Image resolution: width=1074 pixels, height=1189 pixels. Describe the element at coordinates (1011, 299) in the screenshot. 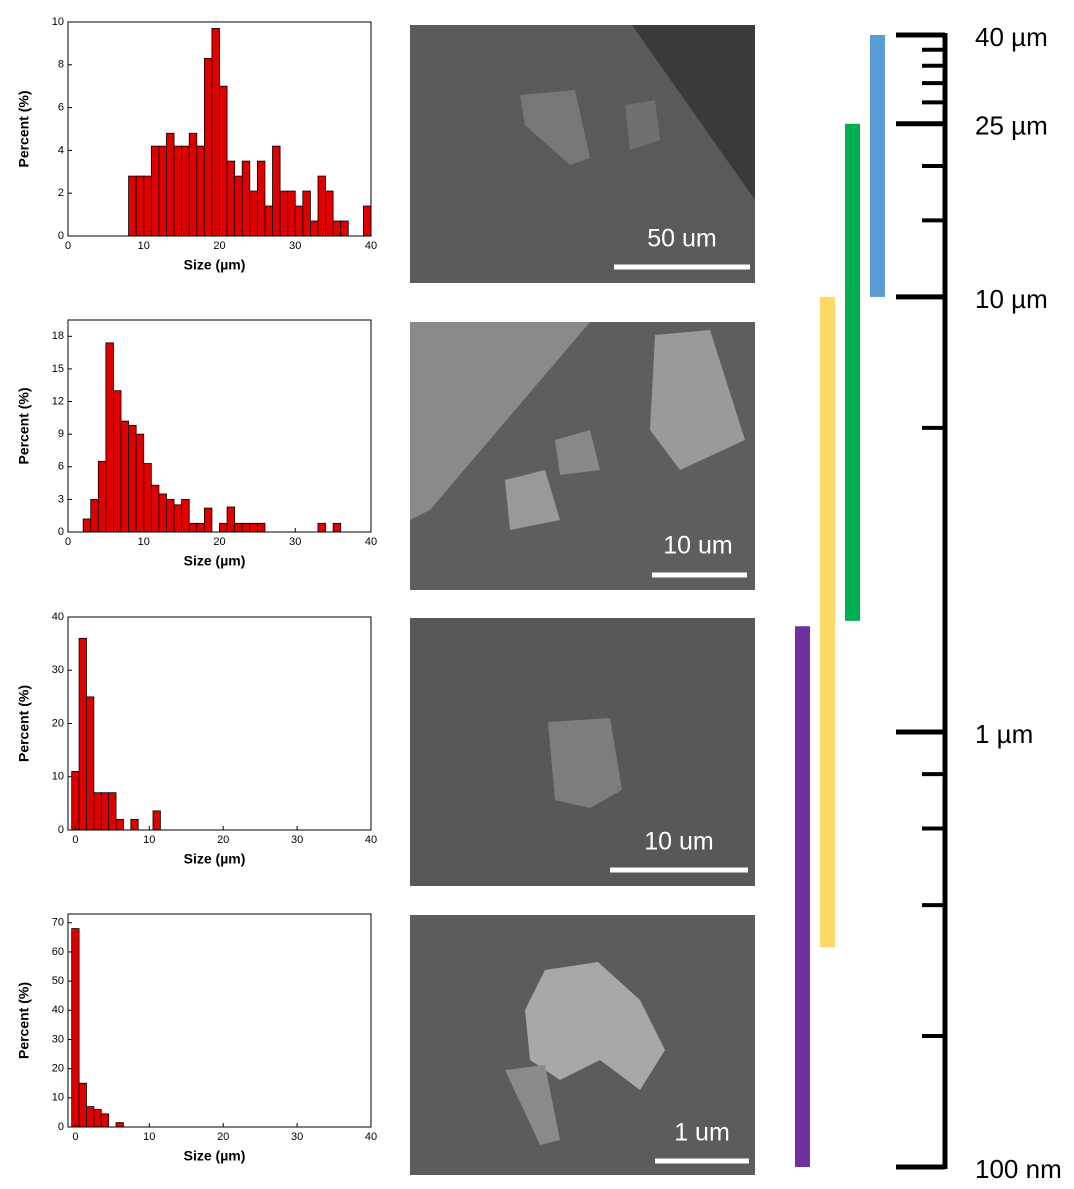

I see `tick-label: 10 µm` at that location.